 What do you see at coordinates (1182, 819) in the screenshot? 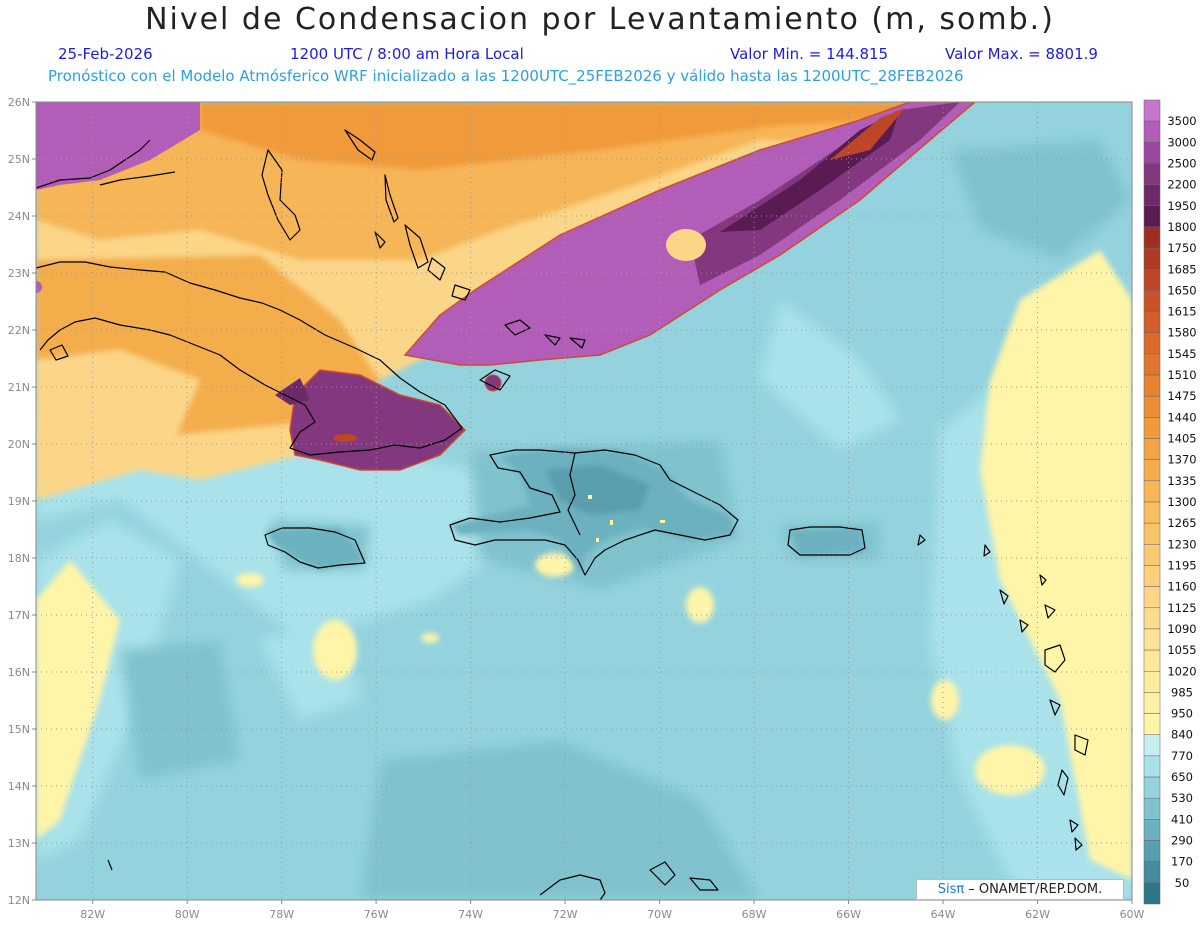
I see `colorbar-label: 410` at bounding box center [1182, 819].